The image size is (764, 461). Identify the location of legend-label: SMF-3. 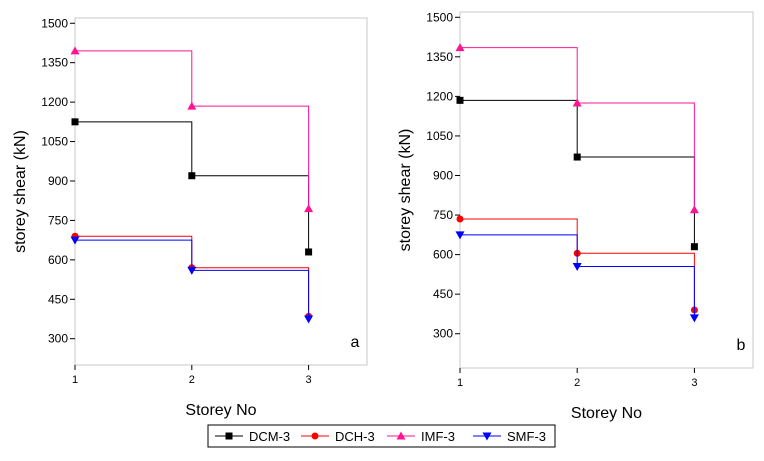
(526, 436).